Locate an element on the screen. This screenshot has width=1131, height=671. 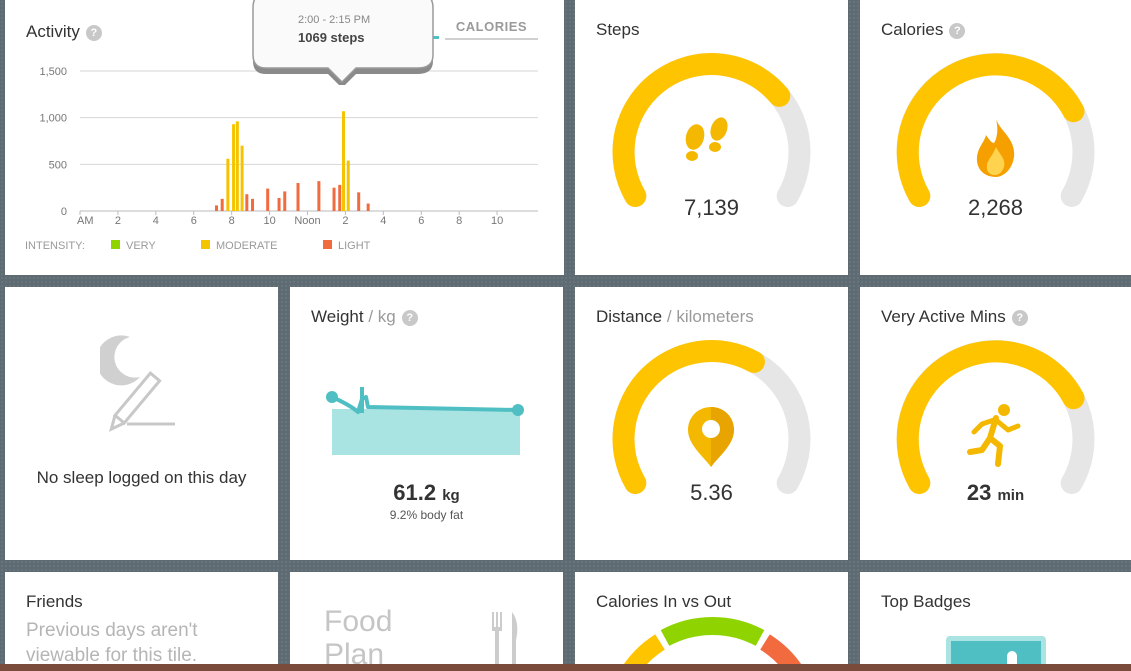
steps-gauge is located at coordinates (711, 129).